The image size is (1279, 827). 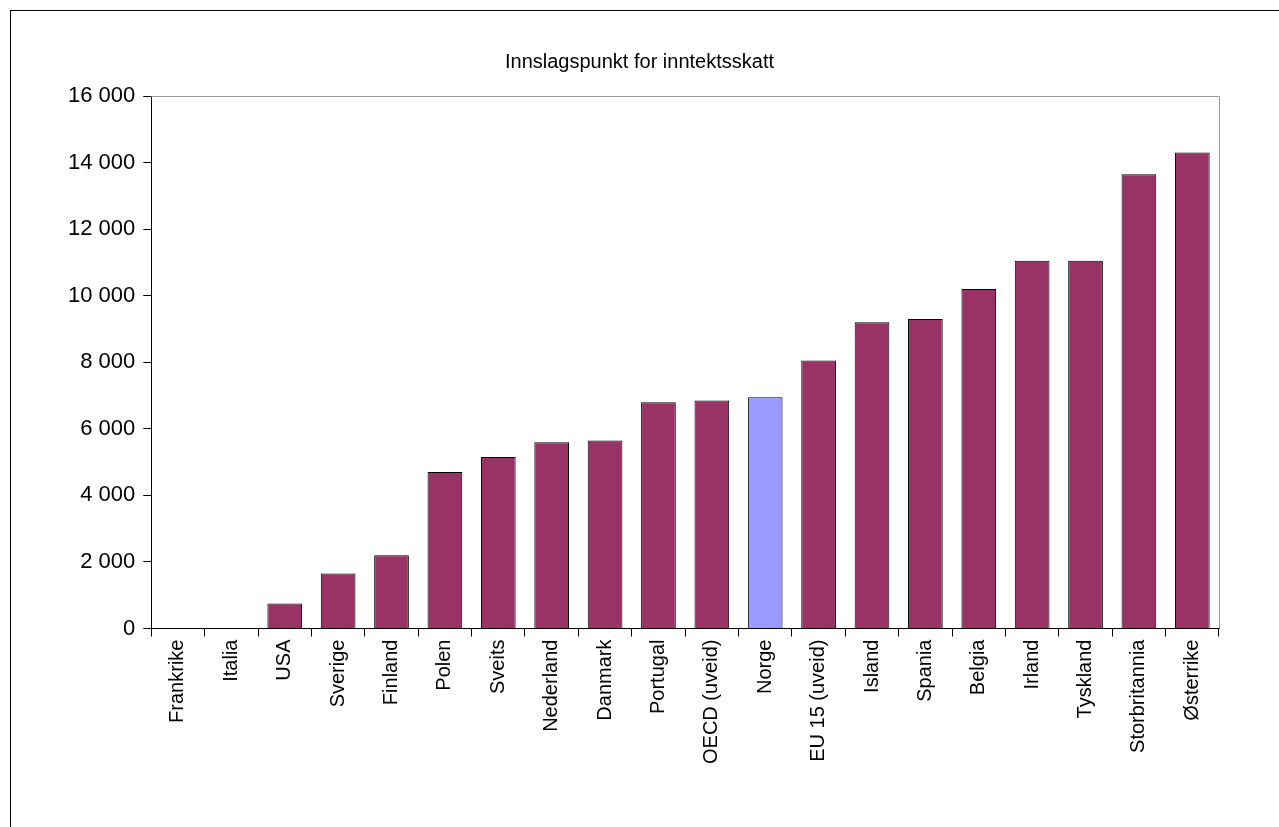 I want to click on x-tick-label: Østerrike, so click(x=1190, y=680).